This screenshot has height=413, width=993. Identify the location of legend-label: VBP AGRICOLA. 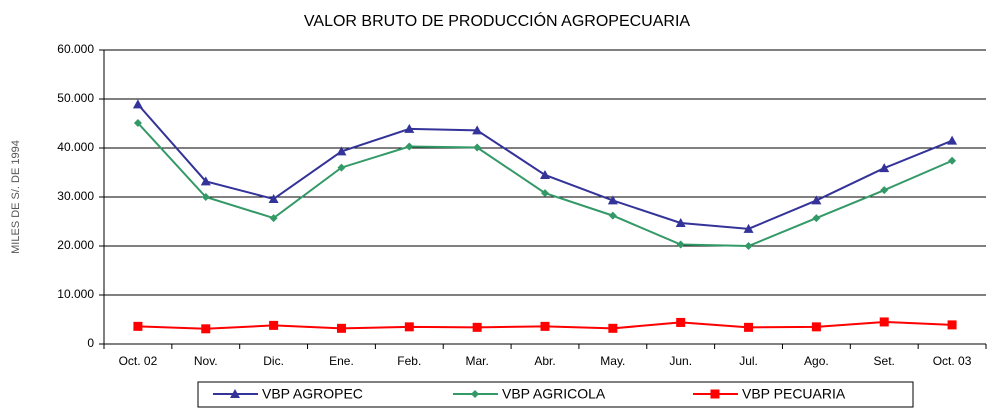
(554, 394).